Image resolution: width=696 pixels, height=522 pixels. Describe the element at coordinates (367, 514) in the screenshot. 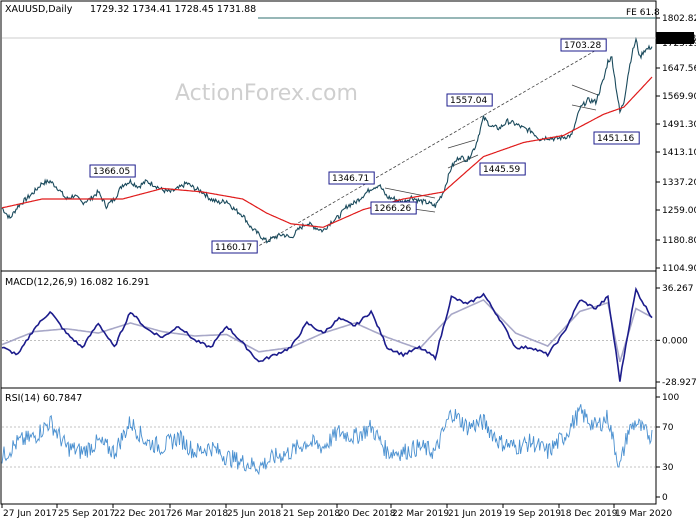

I see `x-tick-label: 20 Dec 2018` at that location.